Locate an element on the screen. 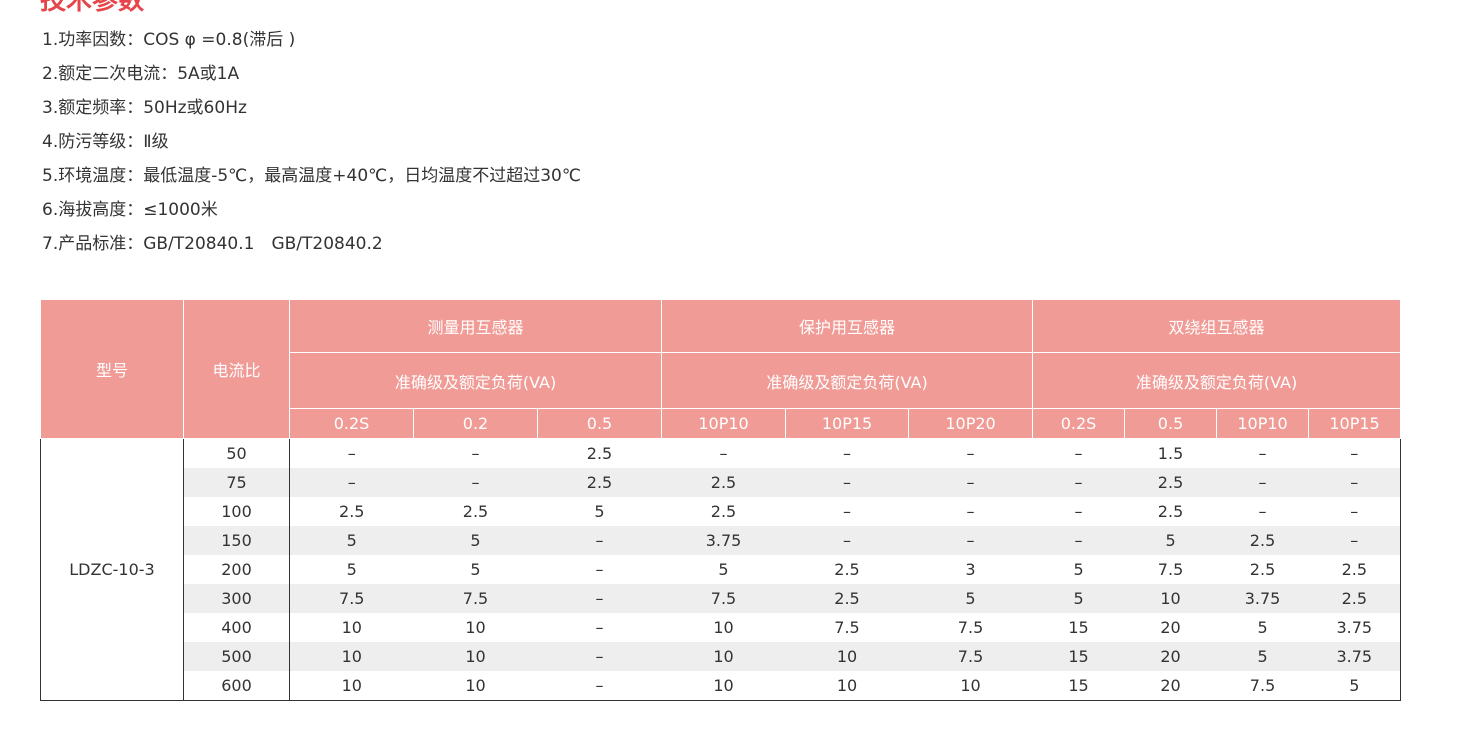 Image resolution: width=1478 pixels, height=747 pixels. spec-item: 5.环境温度：最低温度-5℃，最高温度+40℃，日均温度不过超过30℃ is located at coordinates (311, 176).